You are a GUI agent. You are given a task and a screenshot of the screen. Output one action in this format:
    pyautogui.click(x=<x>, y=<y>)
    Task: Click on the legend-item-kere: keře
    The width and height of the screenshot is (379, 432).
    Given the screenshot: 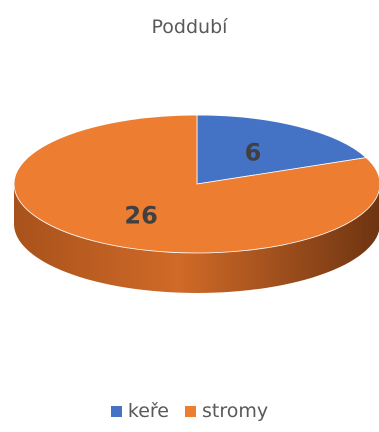 What is the action you would take?
    pyautogui.click(x=139, y=411)
    